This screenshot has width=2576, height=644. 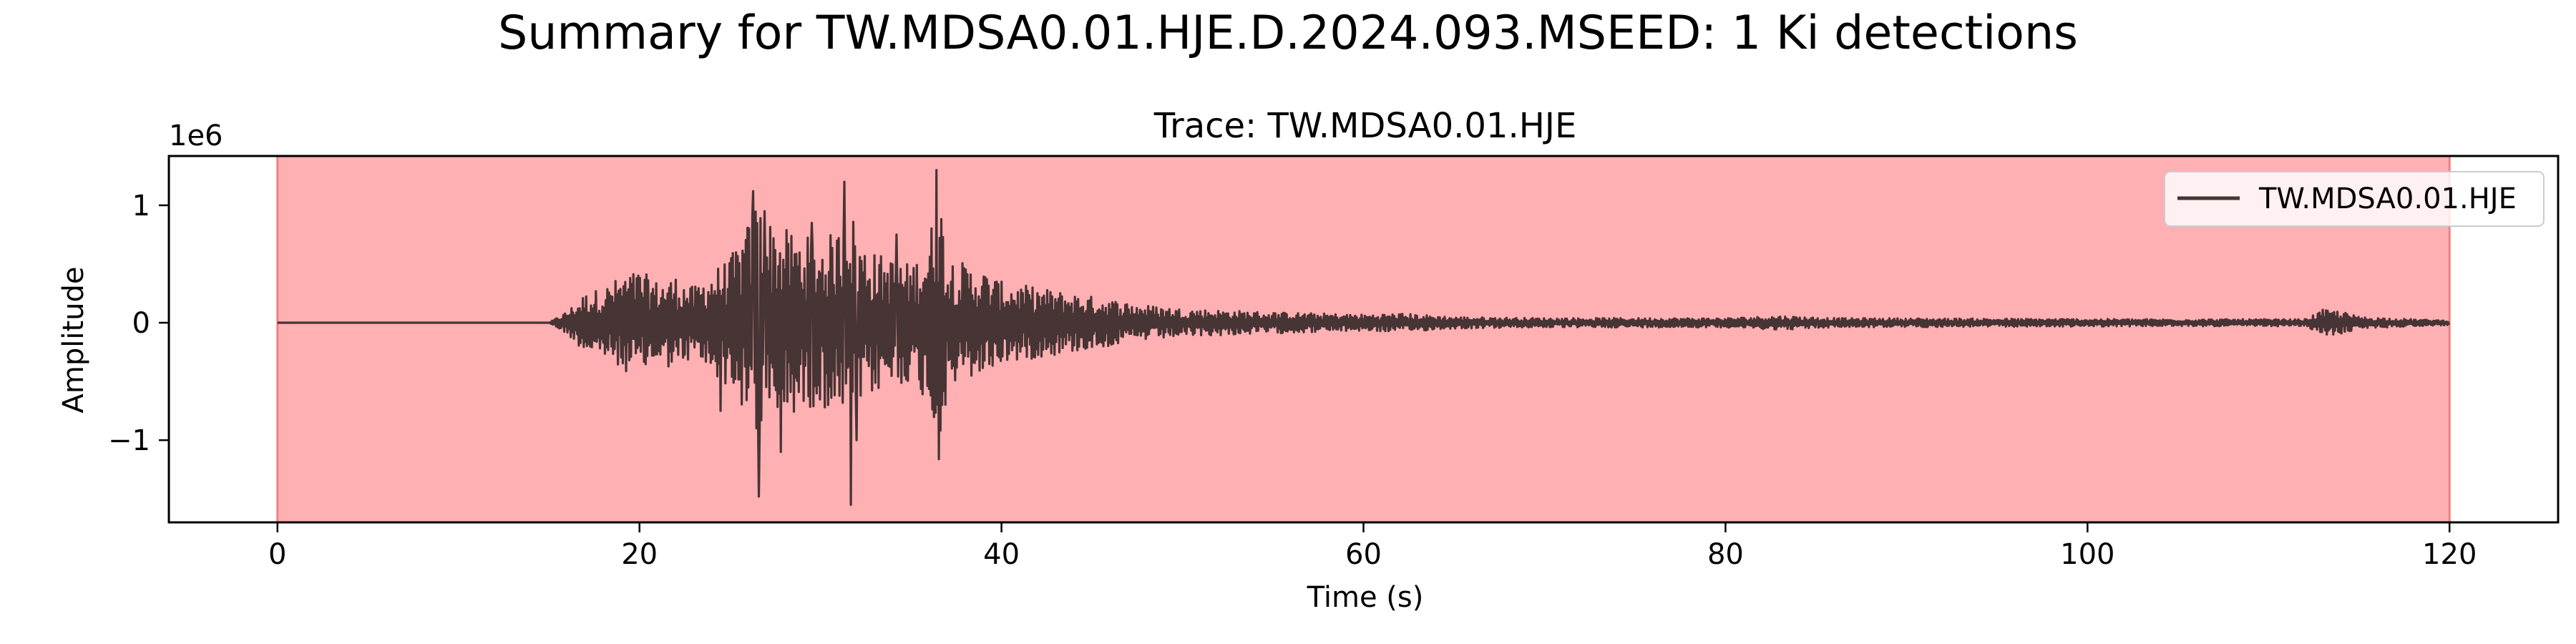 What do you see at coordinates (1725, 554) in the screenshot?
I see `x-tick-label: 80` at bounding box center [1725, 554].